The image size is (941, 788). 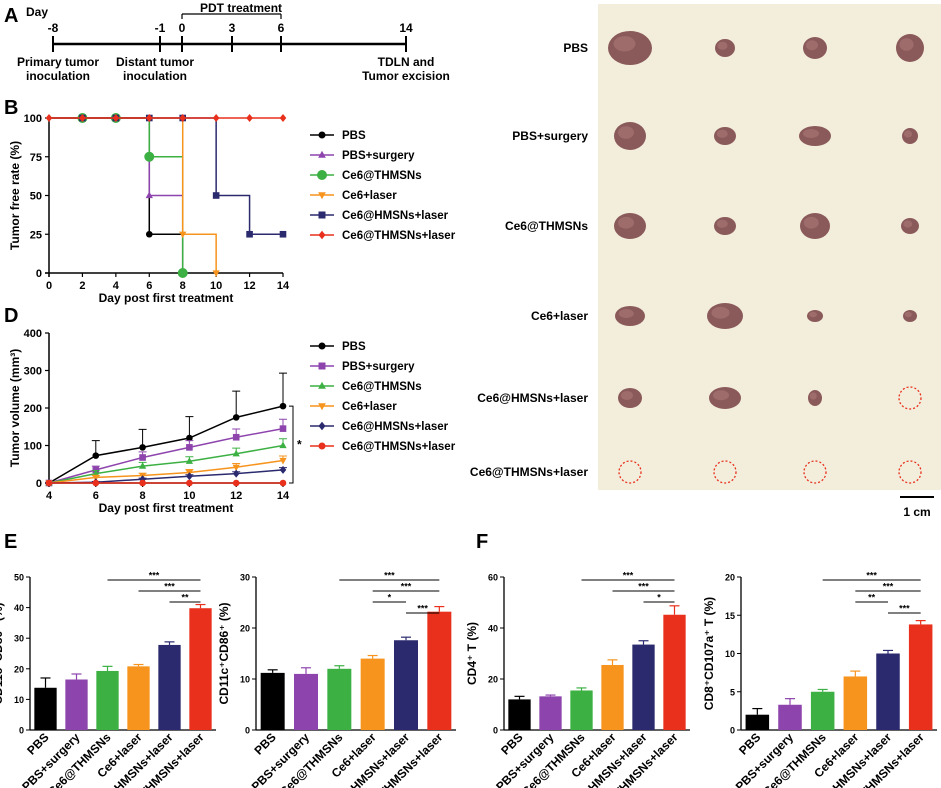 I want to click on y-tick-label: 25, so click(x=36, y=235).